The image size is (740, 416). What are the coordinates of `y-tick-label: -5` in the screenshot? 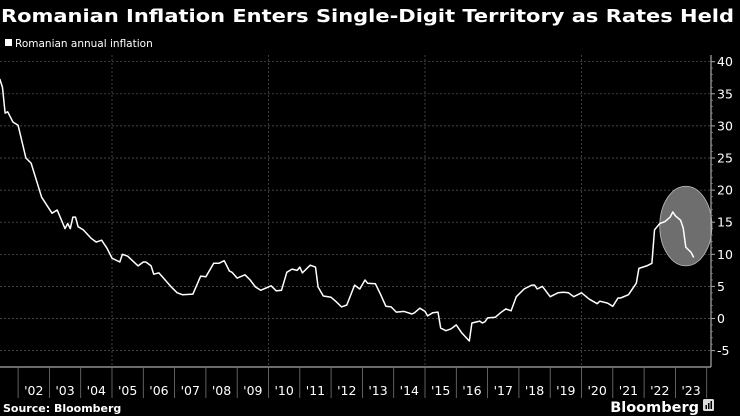 It's located at (723, 350).